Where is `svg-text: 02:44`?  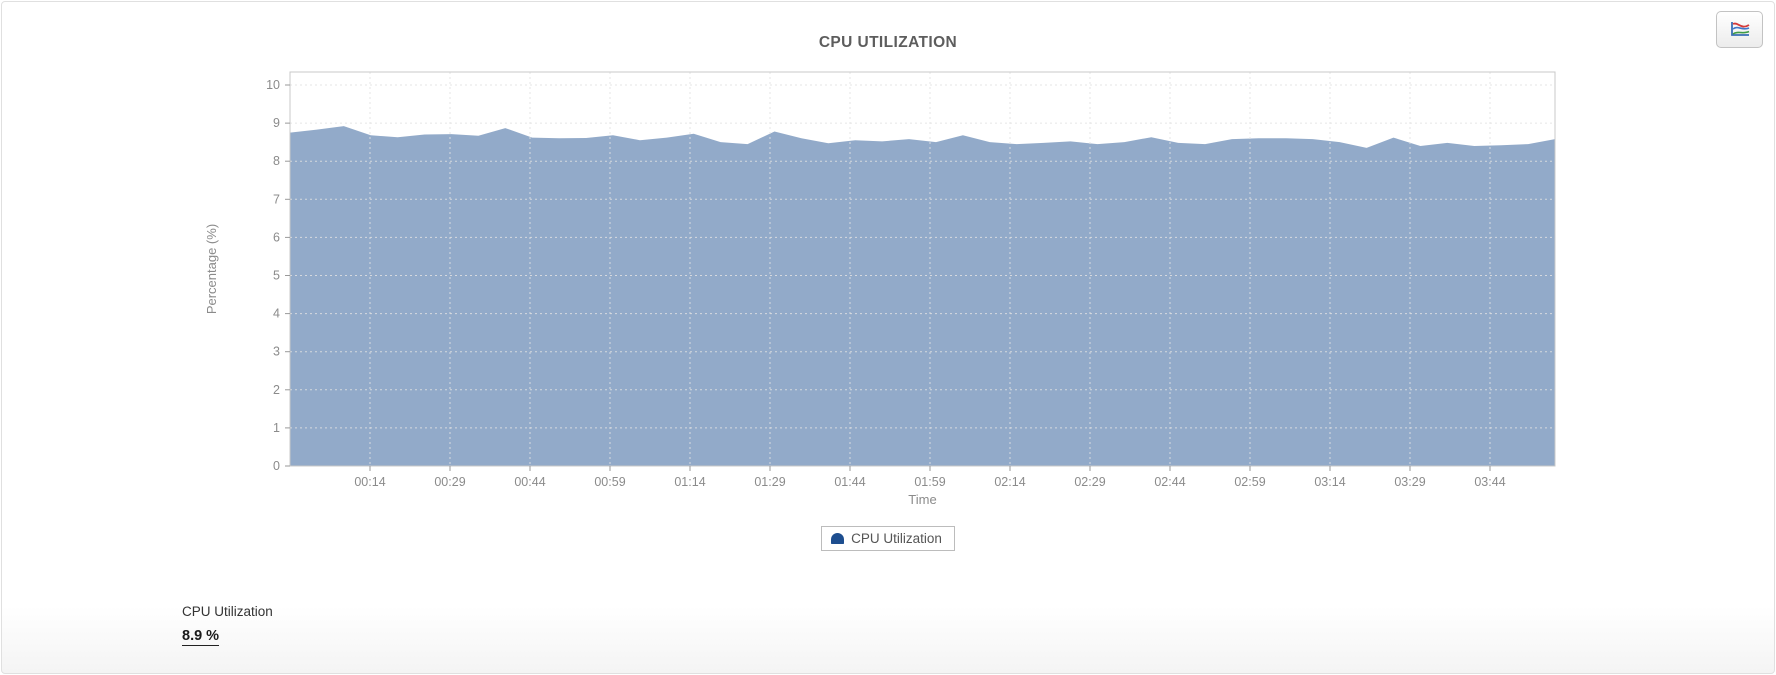 svg-text: 02:44 is located at coordinates (1169, 482).